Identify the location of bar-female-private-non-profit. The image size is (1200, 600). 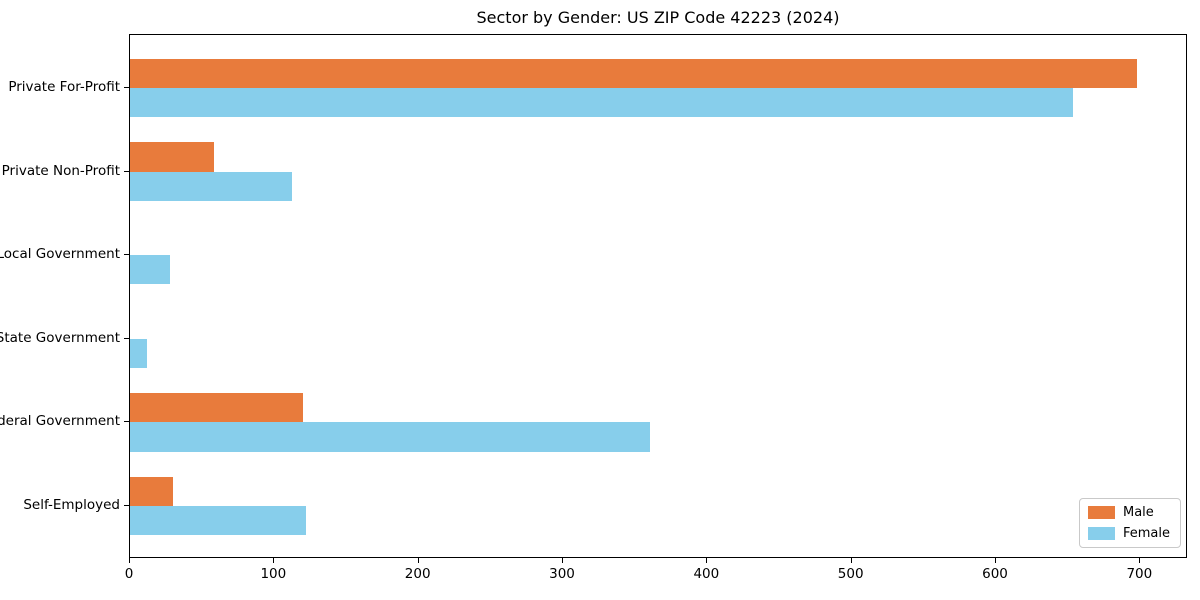
(211, 186).